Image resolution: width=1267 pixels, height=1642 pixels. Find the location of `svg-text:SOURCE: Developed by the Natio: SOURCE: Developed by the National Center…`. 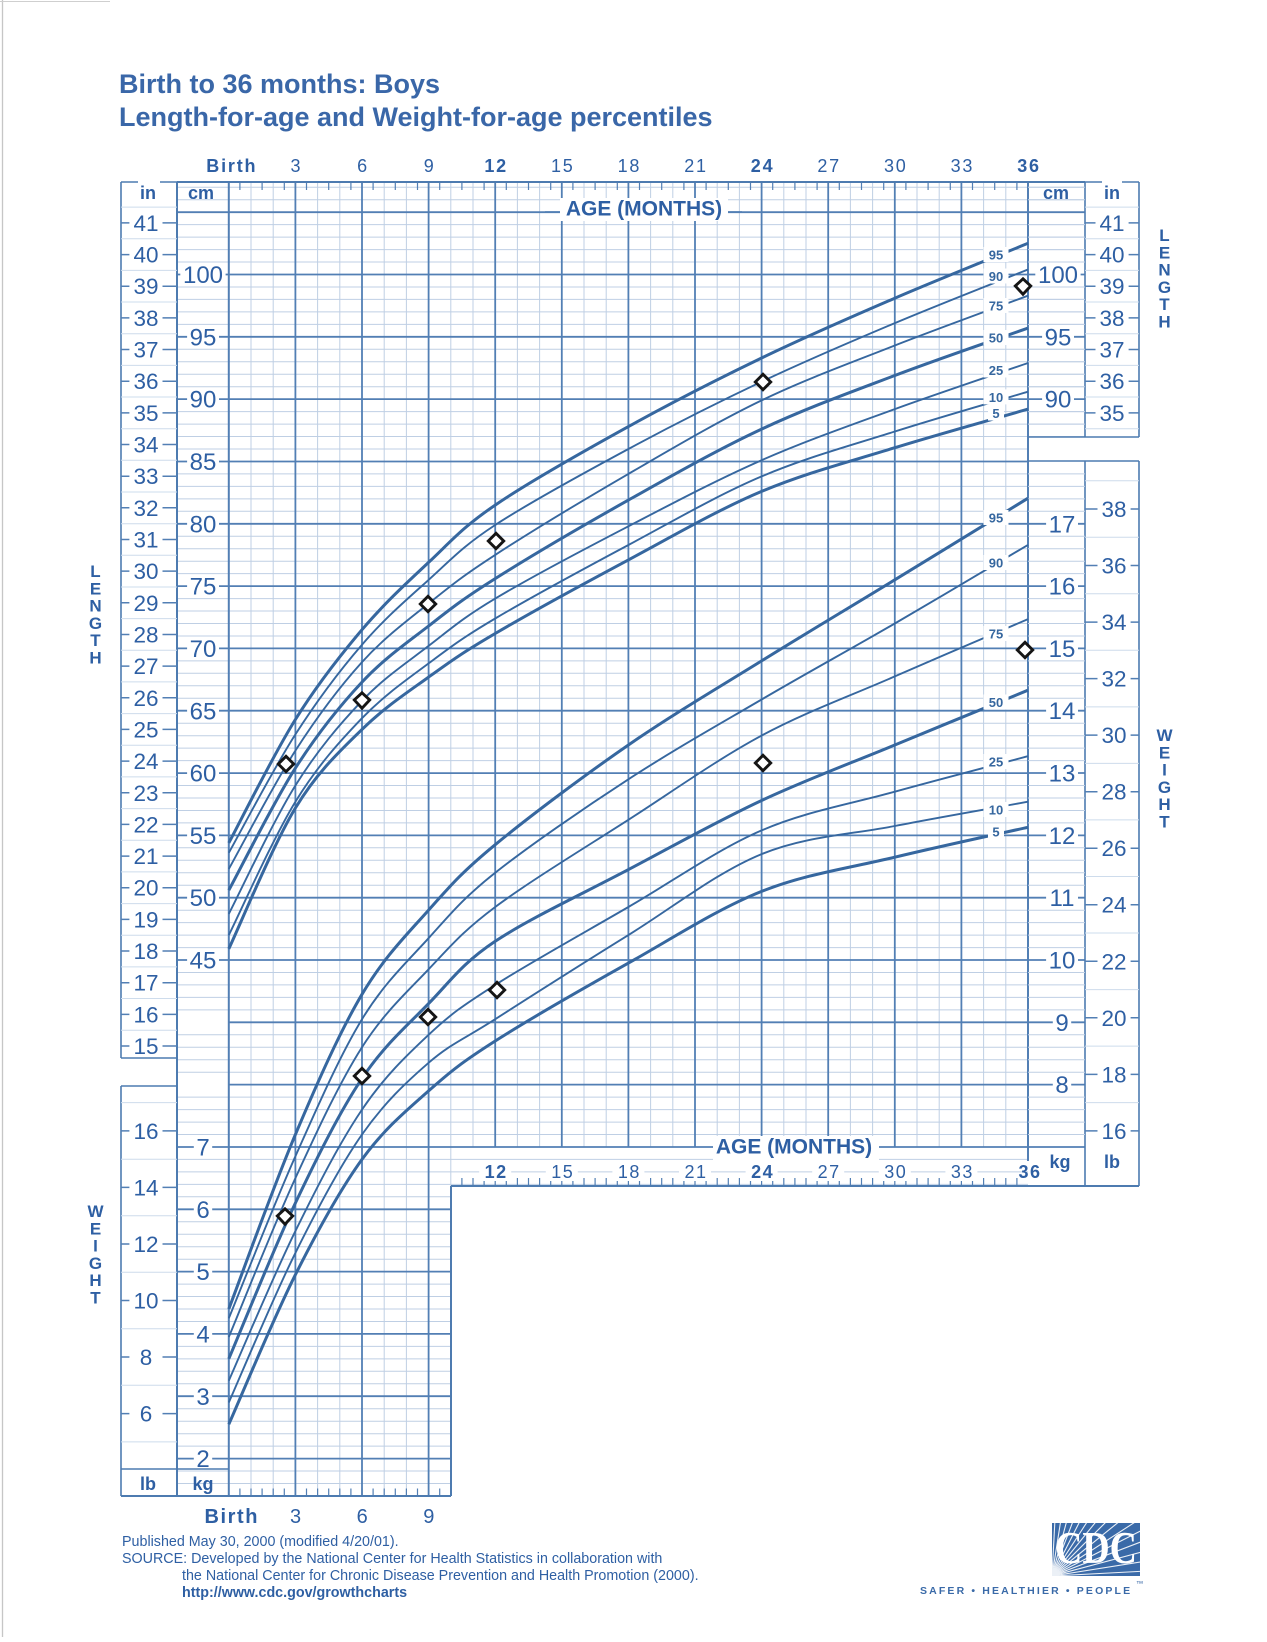

svg-text:SOURCE: Developed by the Natio: SOURCE: Developed by the National Center… is located at coordinates (392, 1559).